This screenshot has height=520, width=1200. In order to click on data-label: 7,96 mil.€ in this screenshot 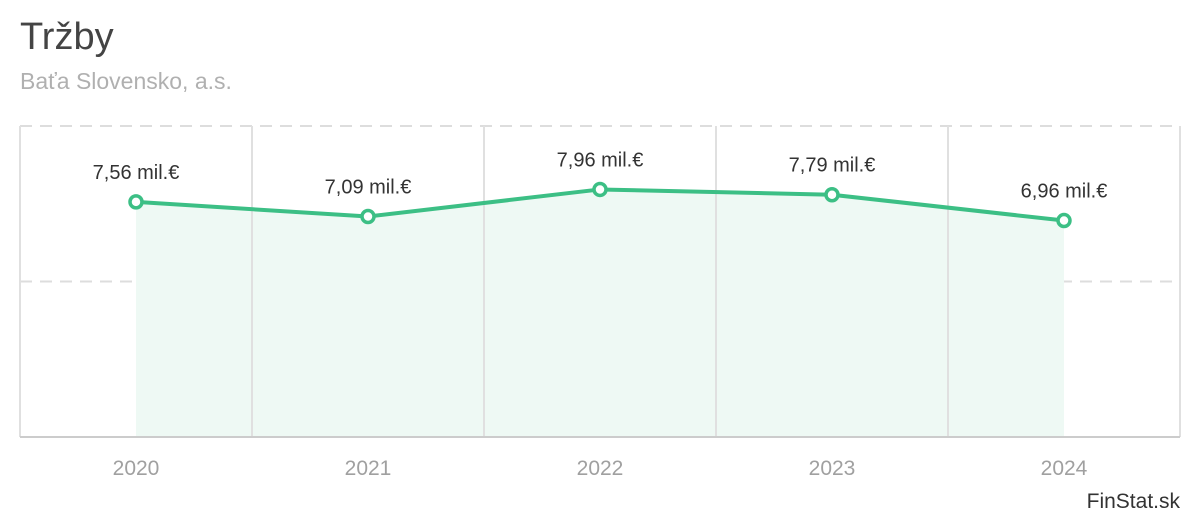, I will do `click(600, 160)`.